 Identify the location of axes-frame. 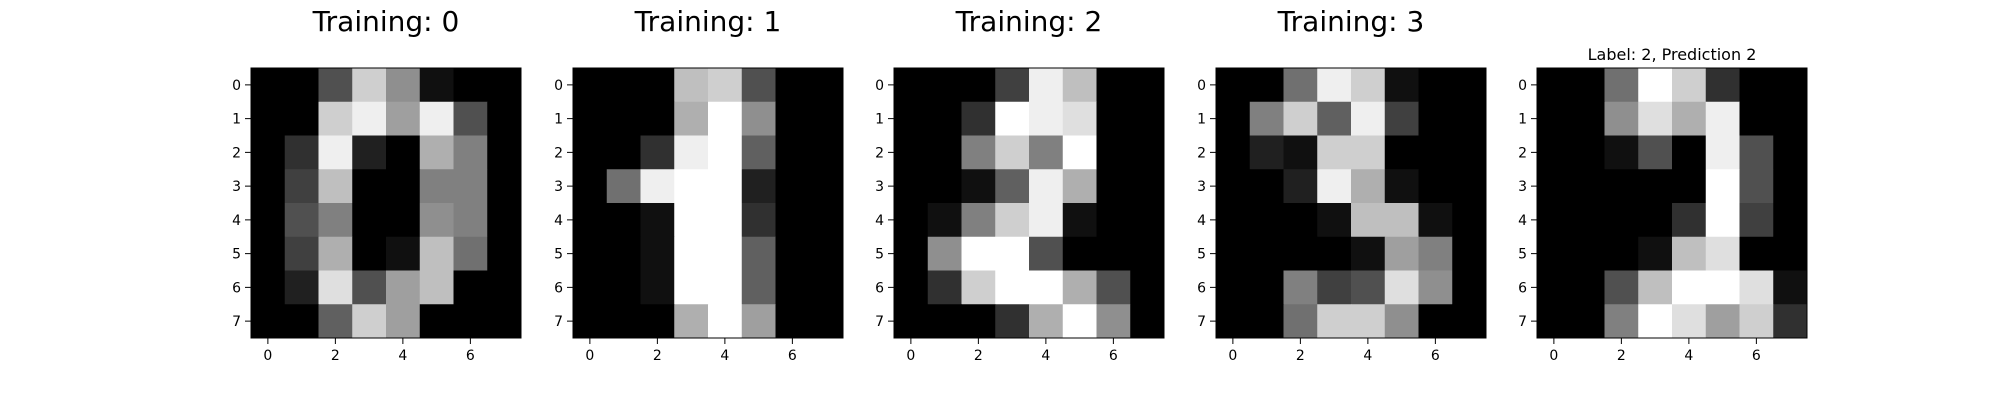
(1672, 203).